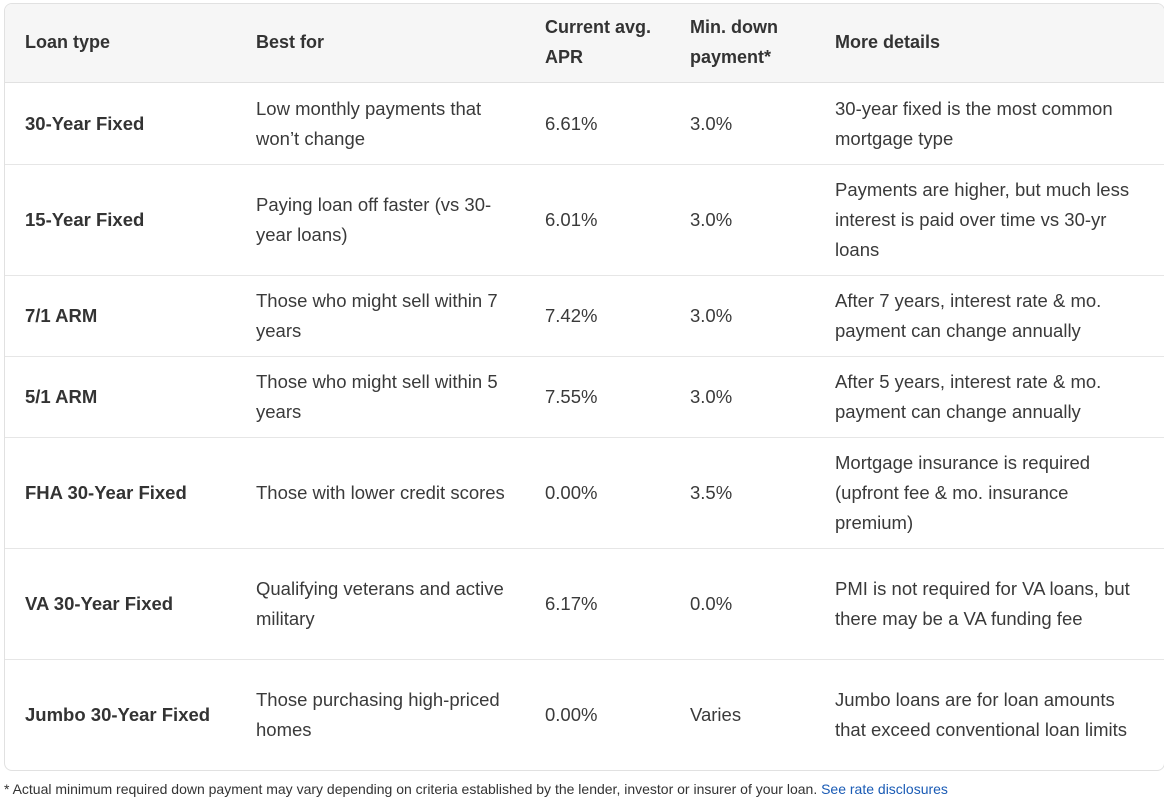 This screenshot has width=1164, height=811. What do you see at coordinates (120, 43) in the screenshot?
I see `header-loan-type: Loan type` at bounding box center [120, 43].